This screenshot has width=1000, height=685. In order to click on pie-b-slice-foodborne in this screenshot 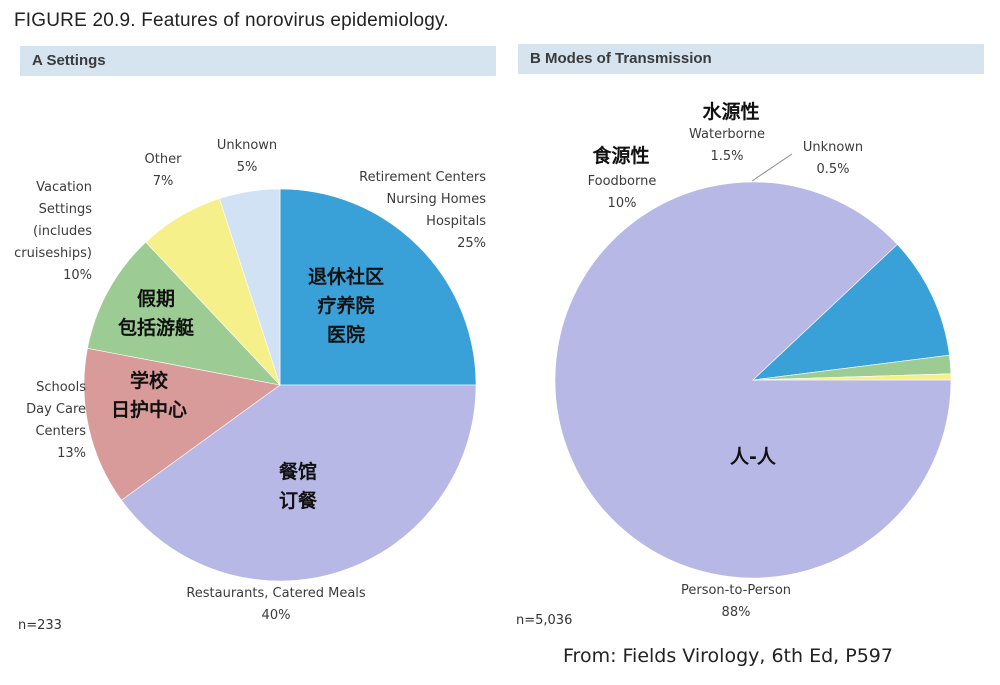, I will do `click(851, 312)`.